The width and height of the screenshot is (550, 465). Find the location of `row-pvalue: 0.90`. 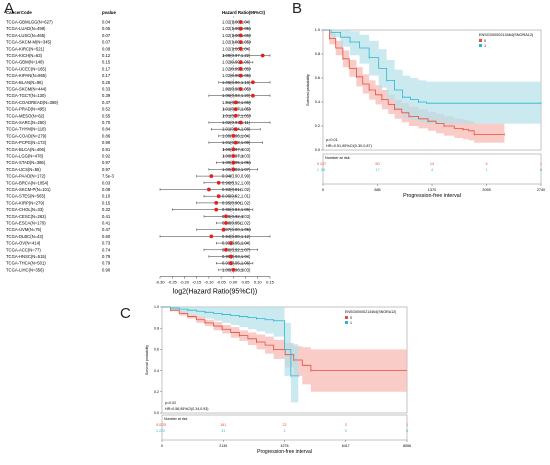

row-pvalue: 0.90 is located at coordinates (106, 142).